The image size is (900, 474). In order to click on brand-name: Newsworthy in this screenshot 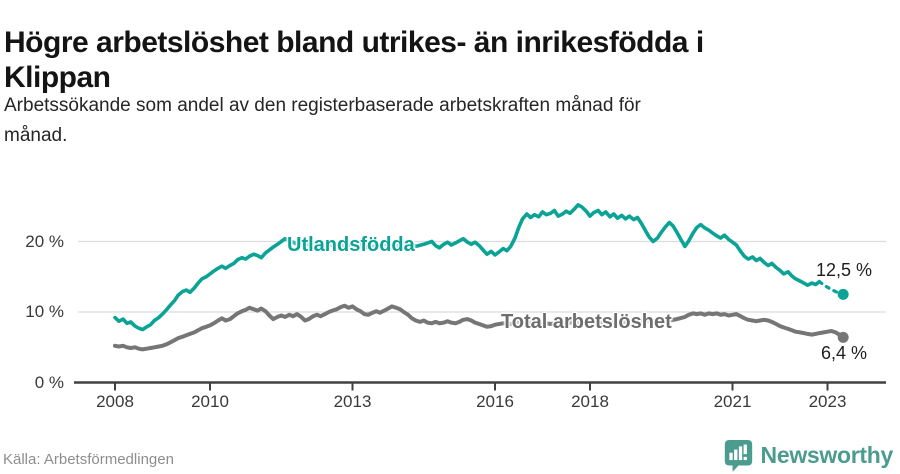, I will do `click(827, 455)`.